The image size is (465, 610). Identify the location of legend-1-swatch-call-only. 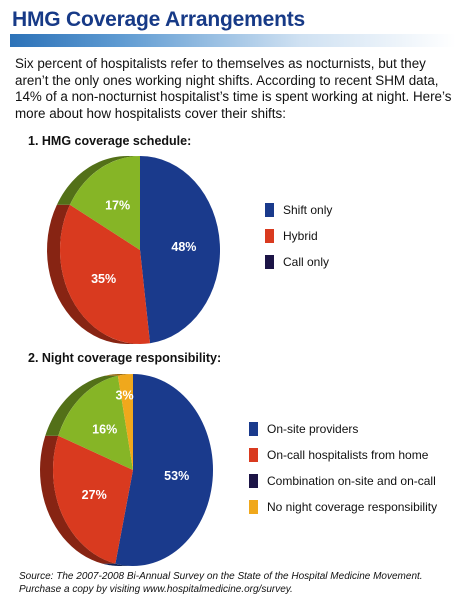
(269, 262).